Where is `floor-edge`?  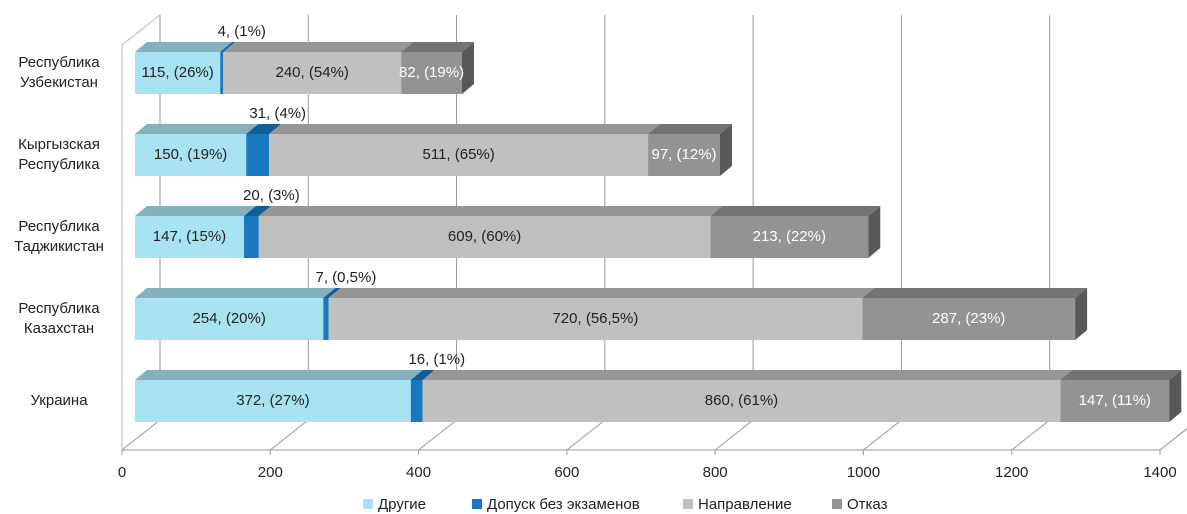
floor-edge is located at coordinates (1173, 439).